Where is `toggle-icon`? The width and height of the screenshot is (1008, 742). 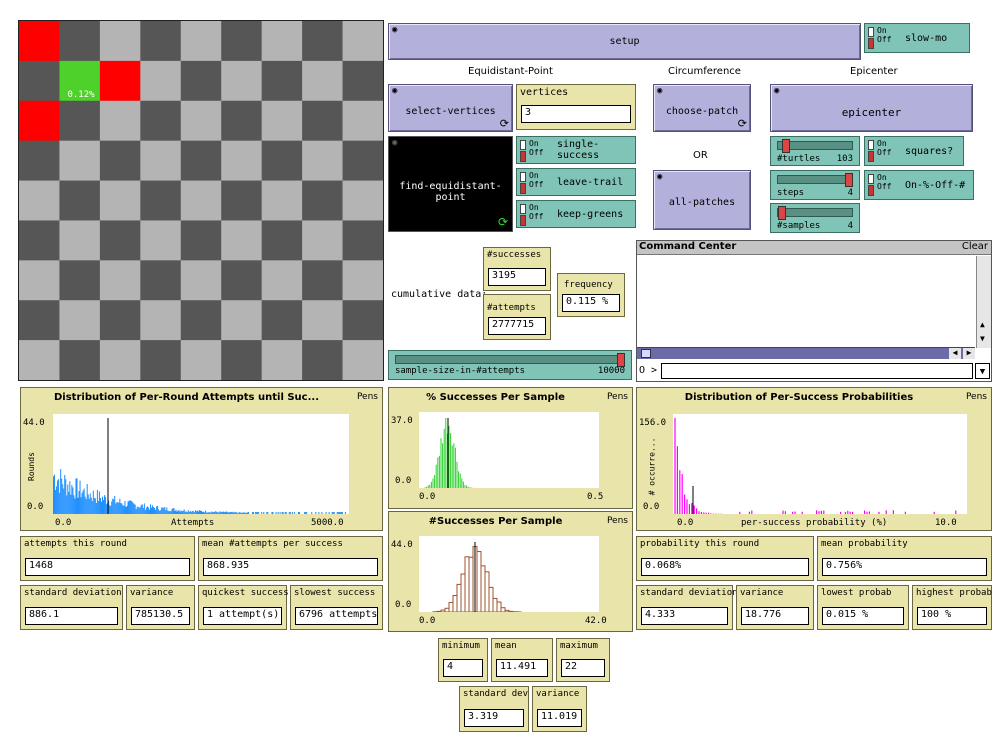 toggle-icon is located at coordinates (874, 38).